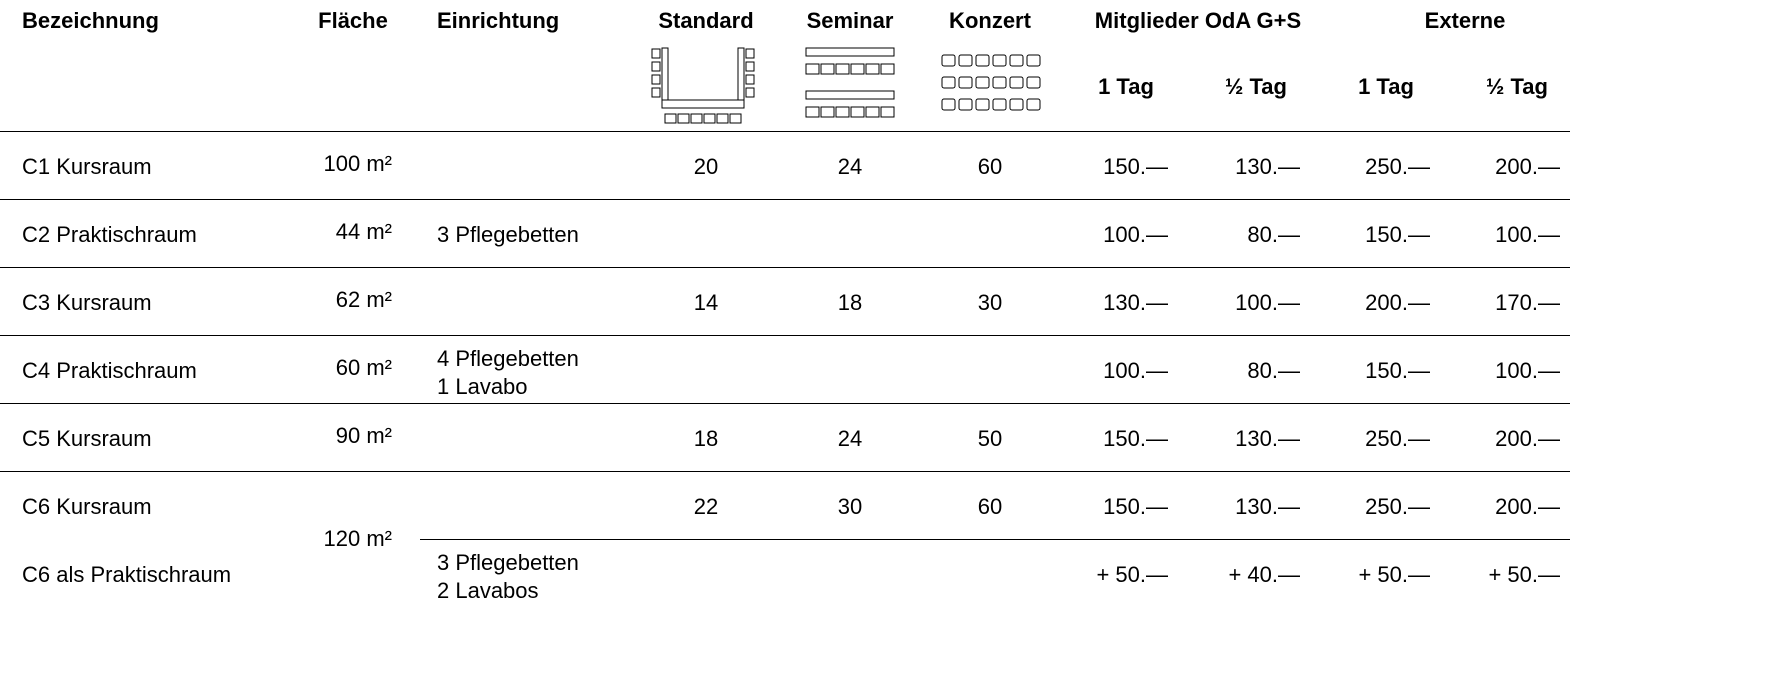 The width and height of the screenshot is (1780, 683). Describe the element at coordinates (706, 20) in the screenshot. I see `column-header: Standard` at that location.